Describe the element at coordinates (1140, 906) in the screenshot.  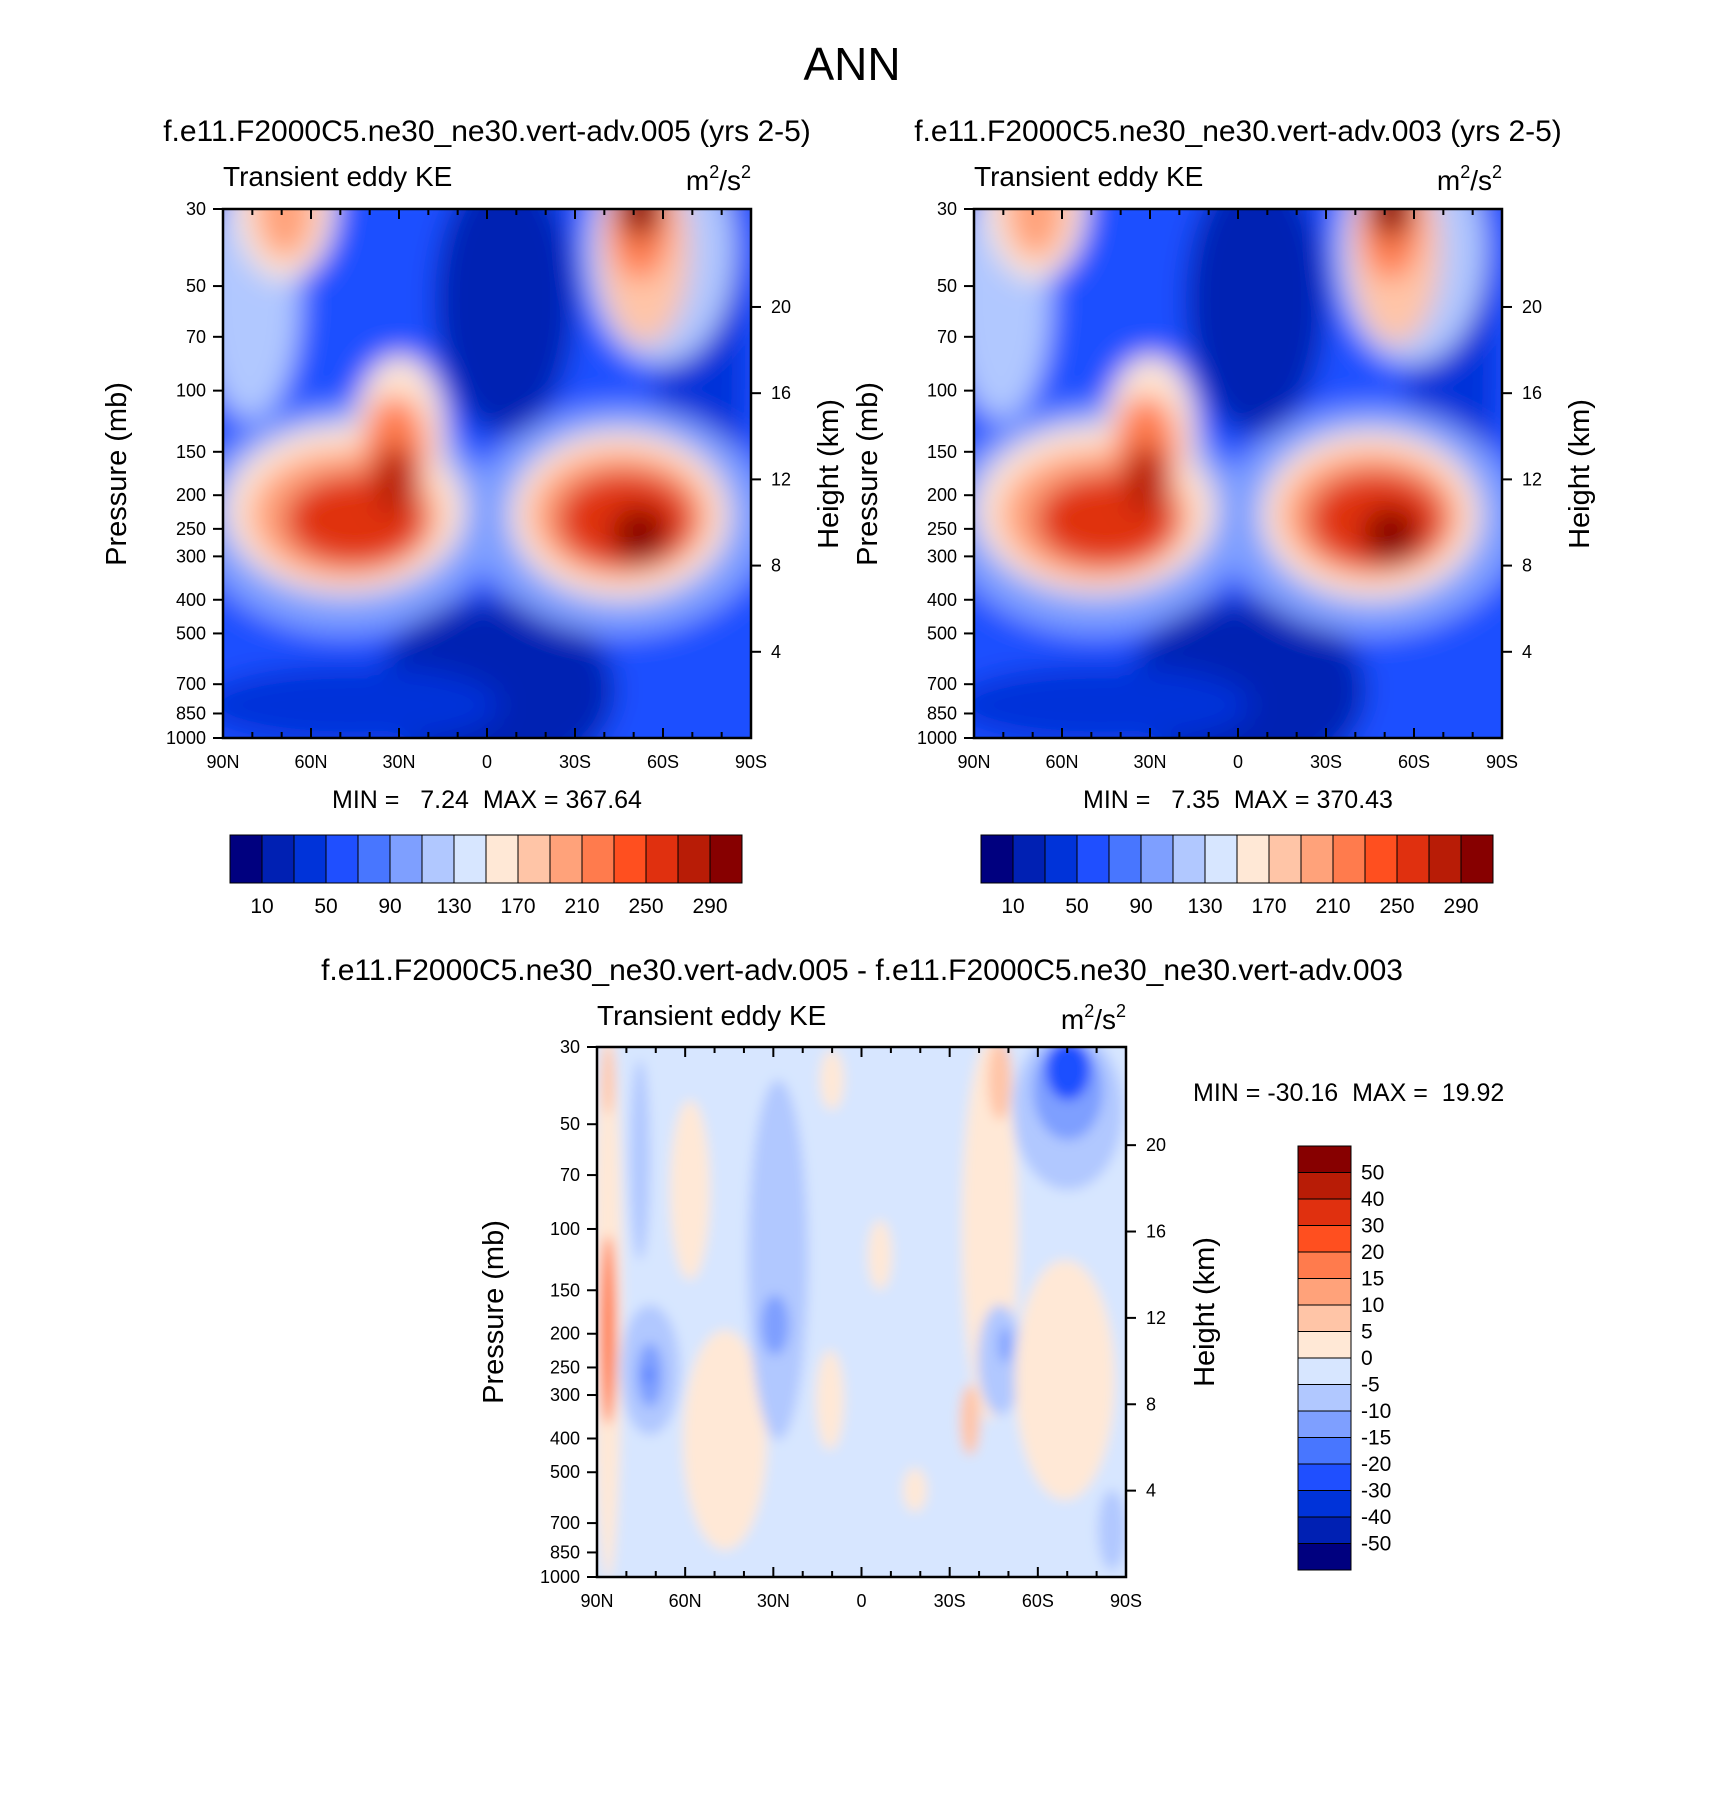
I see `colorbar-label: 90` at that location.